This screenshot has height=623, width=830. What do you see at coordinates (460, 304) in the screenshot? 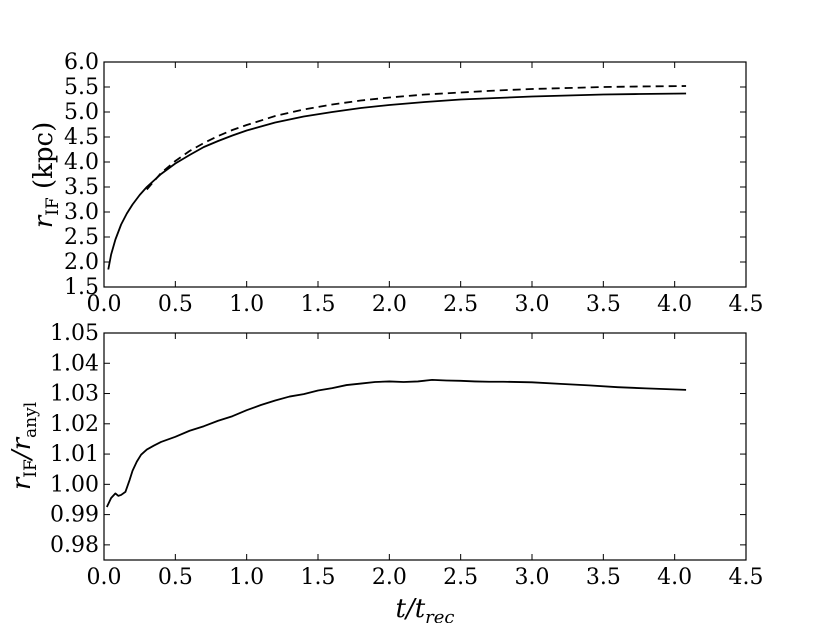
I see `top-xtick-label: 2.5` at bounding box center [460, 304].